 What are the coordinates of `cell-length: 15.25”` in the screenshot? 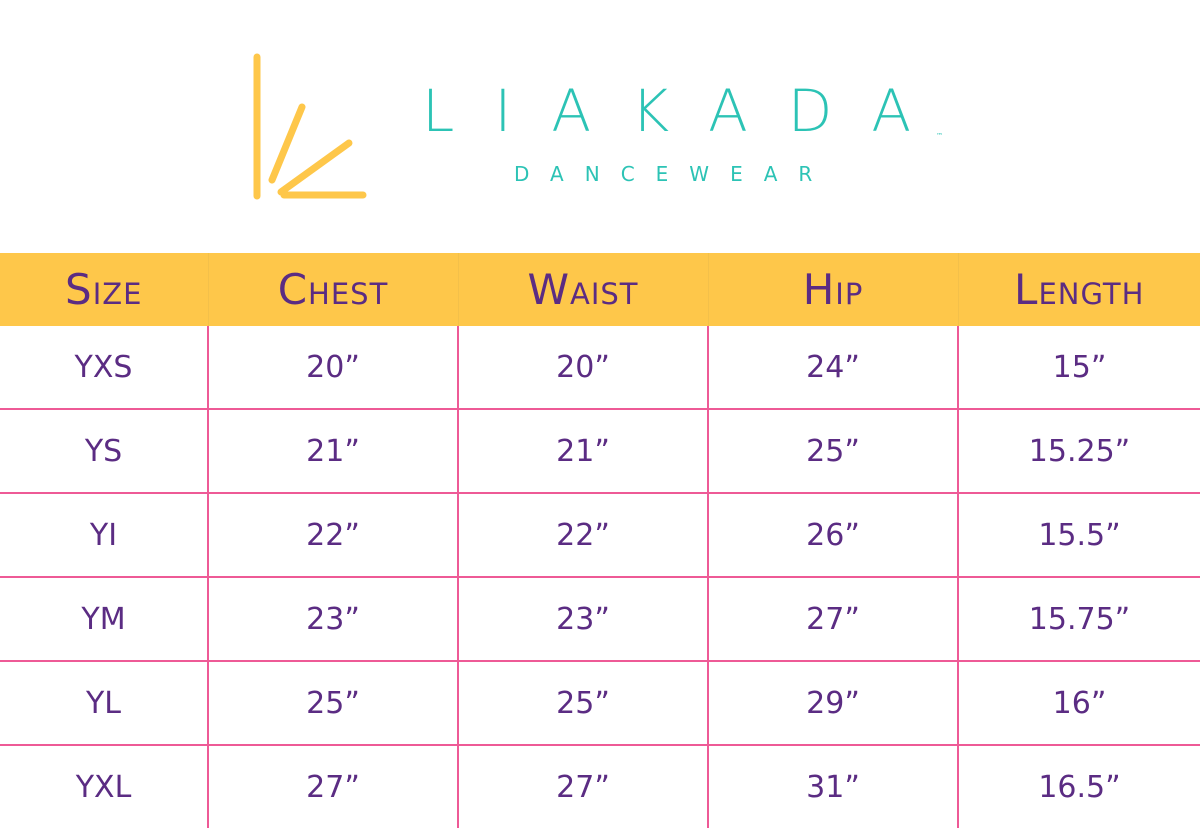 It's located at (1078, 450).